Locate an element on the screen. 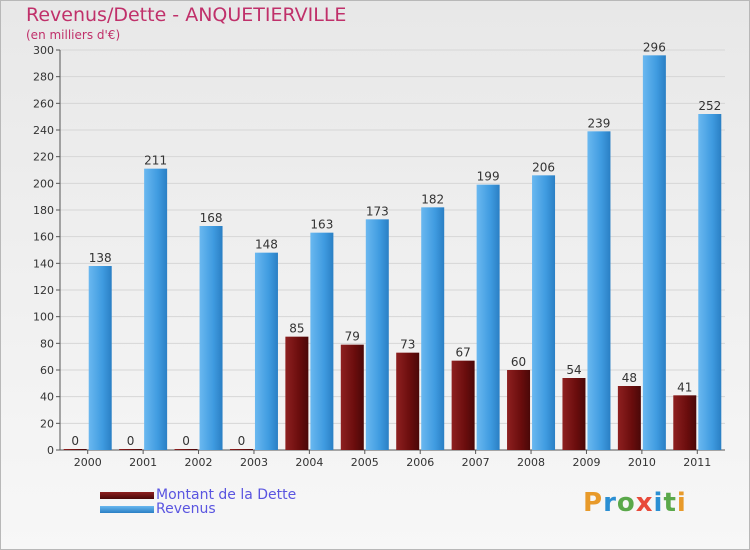 Image resolution: width=750 pixels, height=550 pixels. data-label: 73 is located at coordinates (407, 345).